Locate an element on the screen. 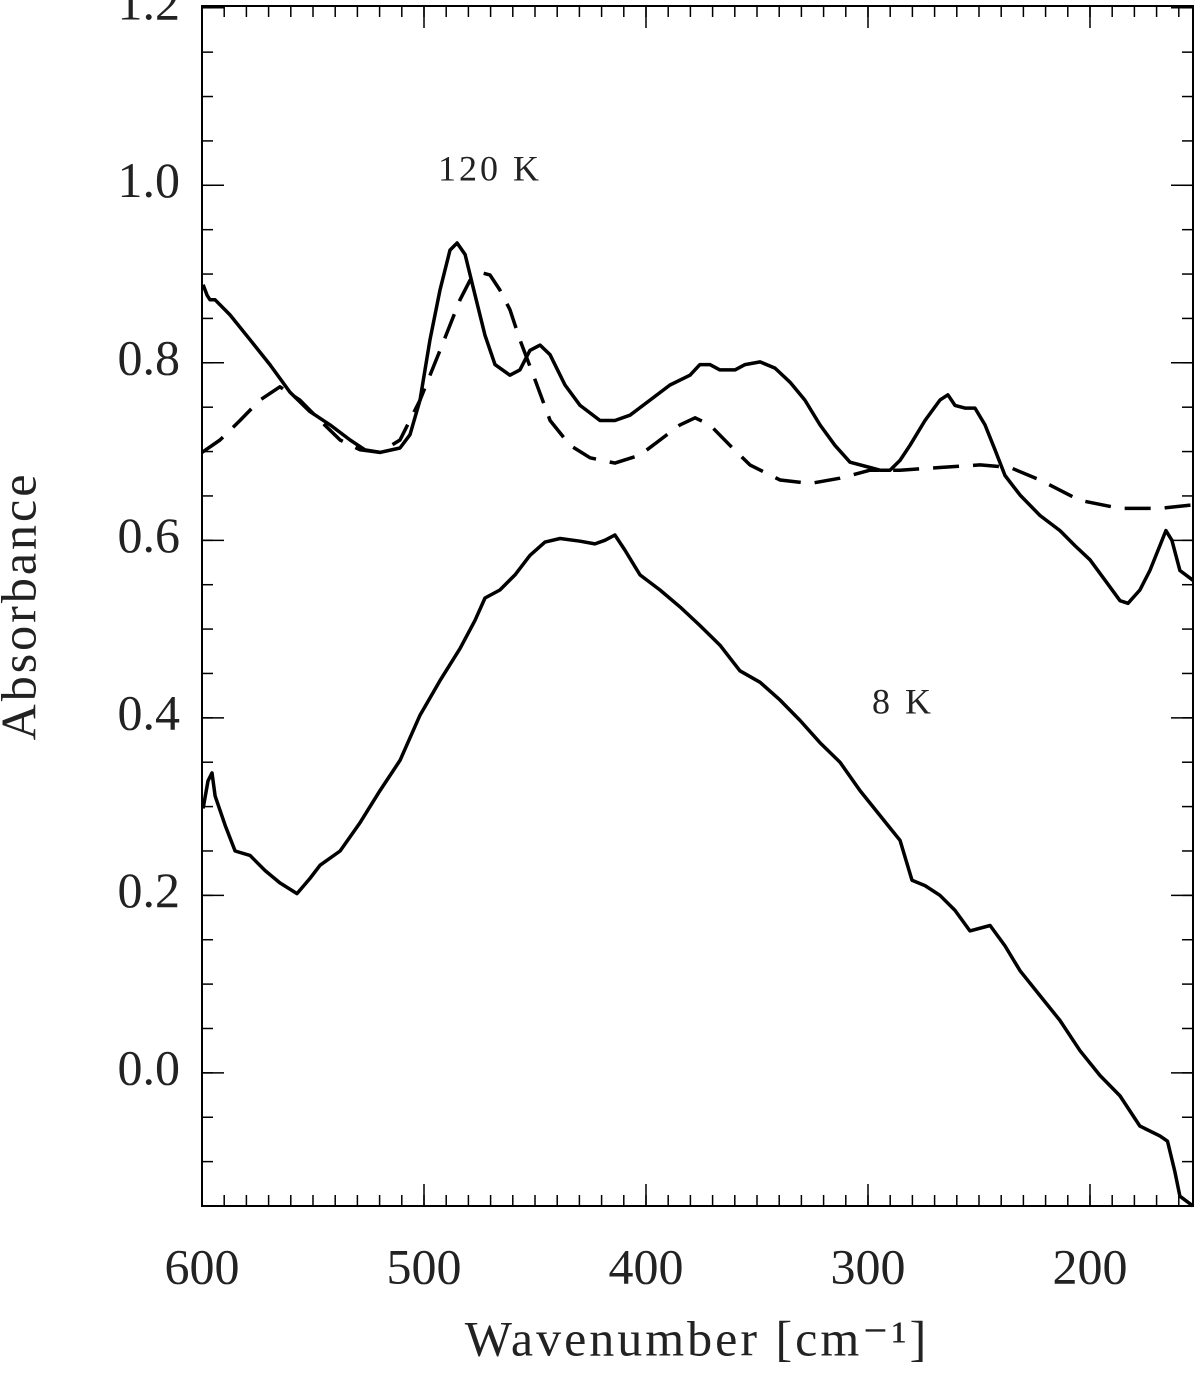  y-tick-label: 0.6 is located at coordinates (149, 535).